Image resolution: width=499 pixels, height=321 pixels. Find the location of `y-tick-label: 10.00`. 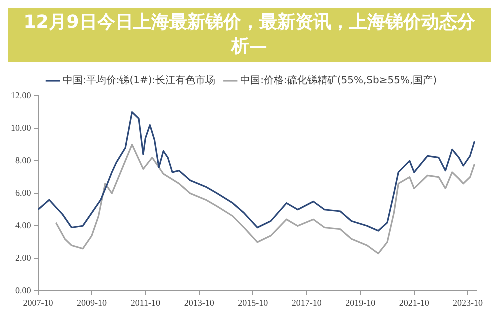

y-tick-label: 10.00 is located at coordinates (21, 127).